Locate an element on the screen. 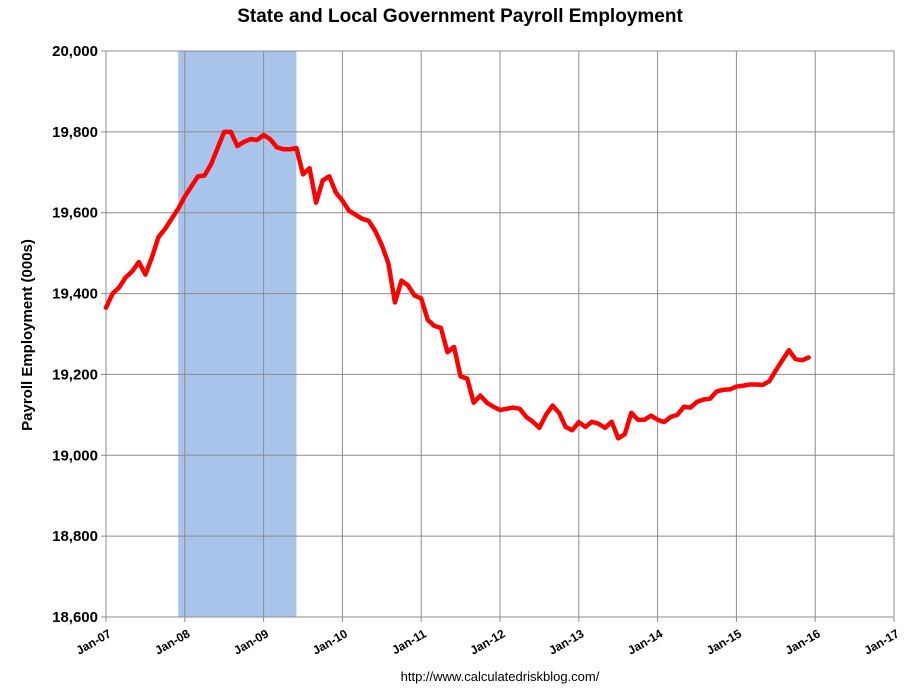 This screenshot has height=696, width=920. x-tick-label: Jan-12 is located at coordinates (488, 641).